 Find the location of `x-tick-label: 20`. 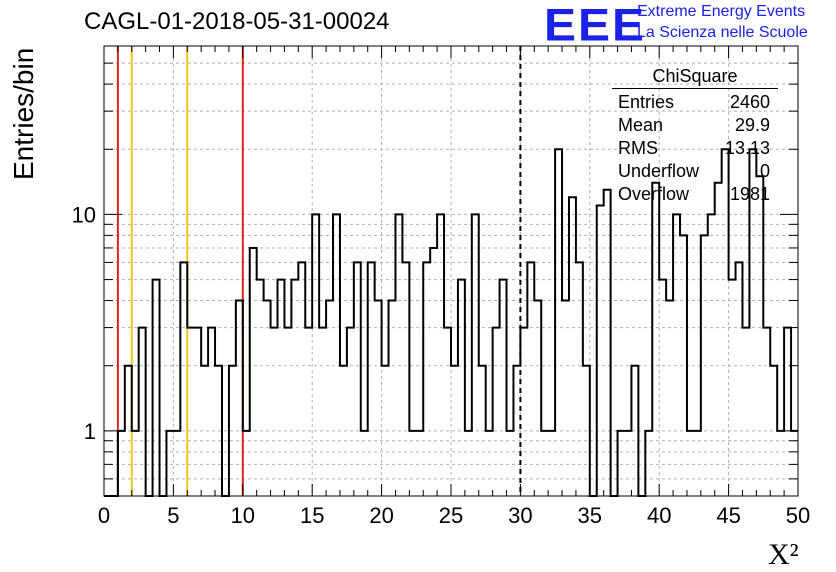

x-tick-label: 20 is located at coordinates (381, 515).